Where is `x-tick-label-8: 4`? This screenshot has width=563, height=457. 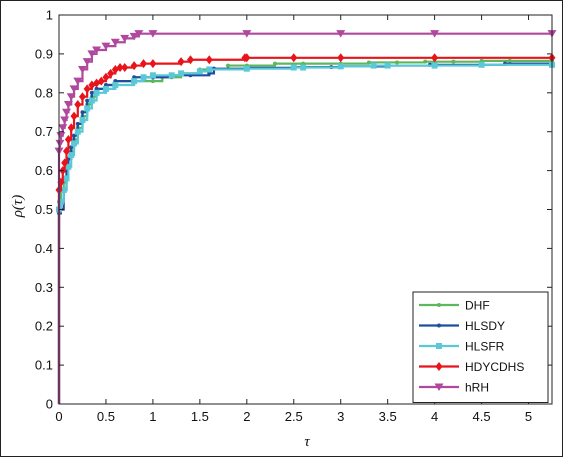 x-tick-label-8: 4 is located at coordinates (434, 416).